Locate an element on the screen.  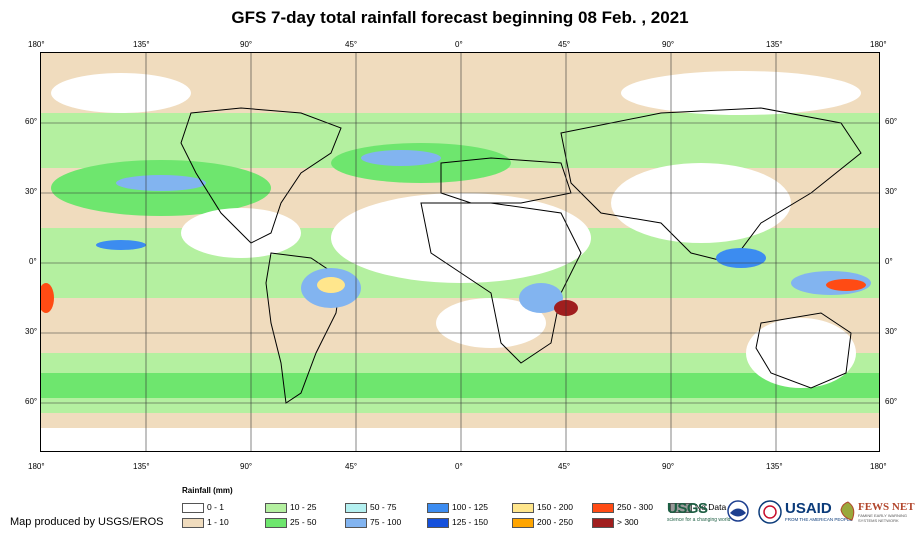
north-america-outline is located at coordinates (261, 175).